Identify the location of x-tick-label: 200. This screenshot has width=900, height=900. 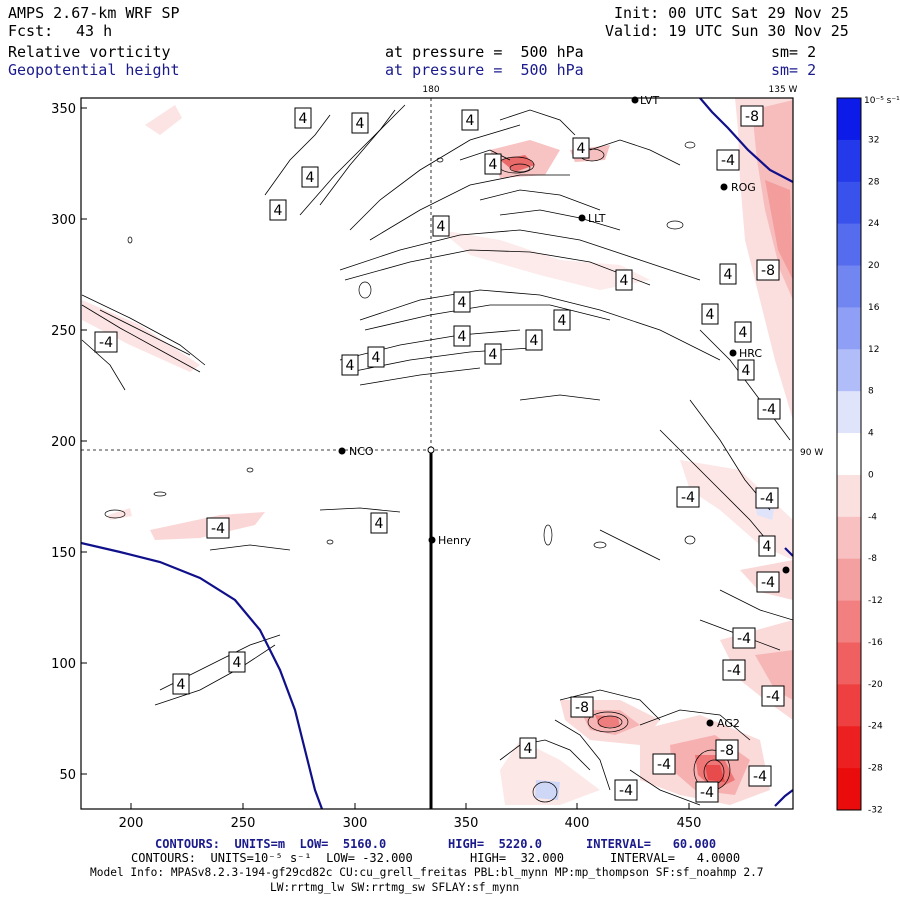
(131, 823).